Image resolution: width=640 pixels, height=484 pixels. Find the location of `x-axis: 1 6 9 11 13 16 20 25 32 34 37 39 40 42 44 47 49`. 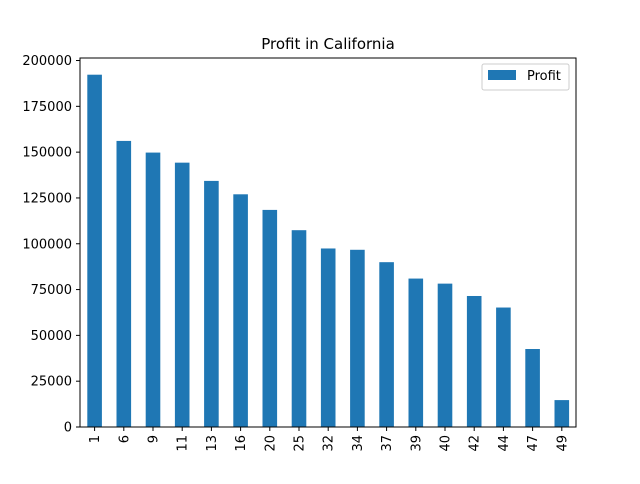

x-axis: 1 6 9 11 13 16 20 25 32 34 37 39 40 42 44 47 49 is located at coordinates (329, 439).